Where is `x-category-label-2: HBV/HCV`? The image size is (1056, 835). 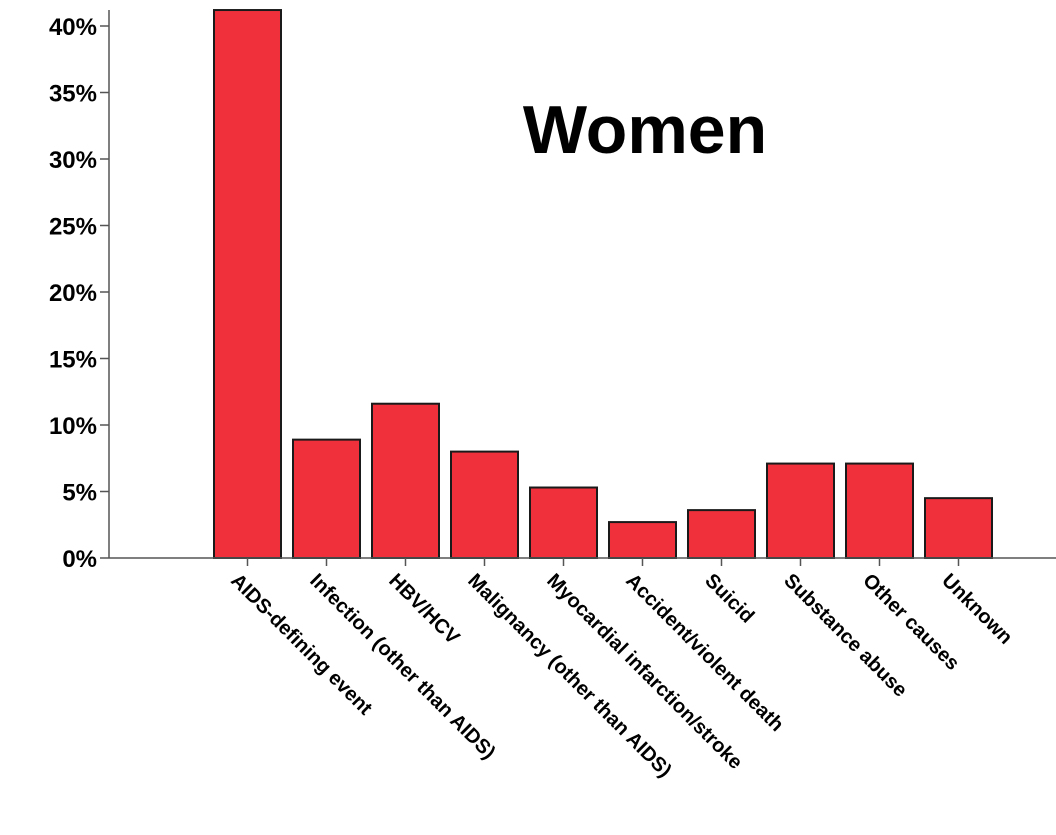
x-category-label-2: HBV/HCV is located at coordinates (424, 610).